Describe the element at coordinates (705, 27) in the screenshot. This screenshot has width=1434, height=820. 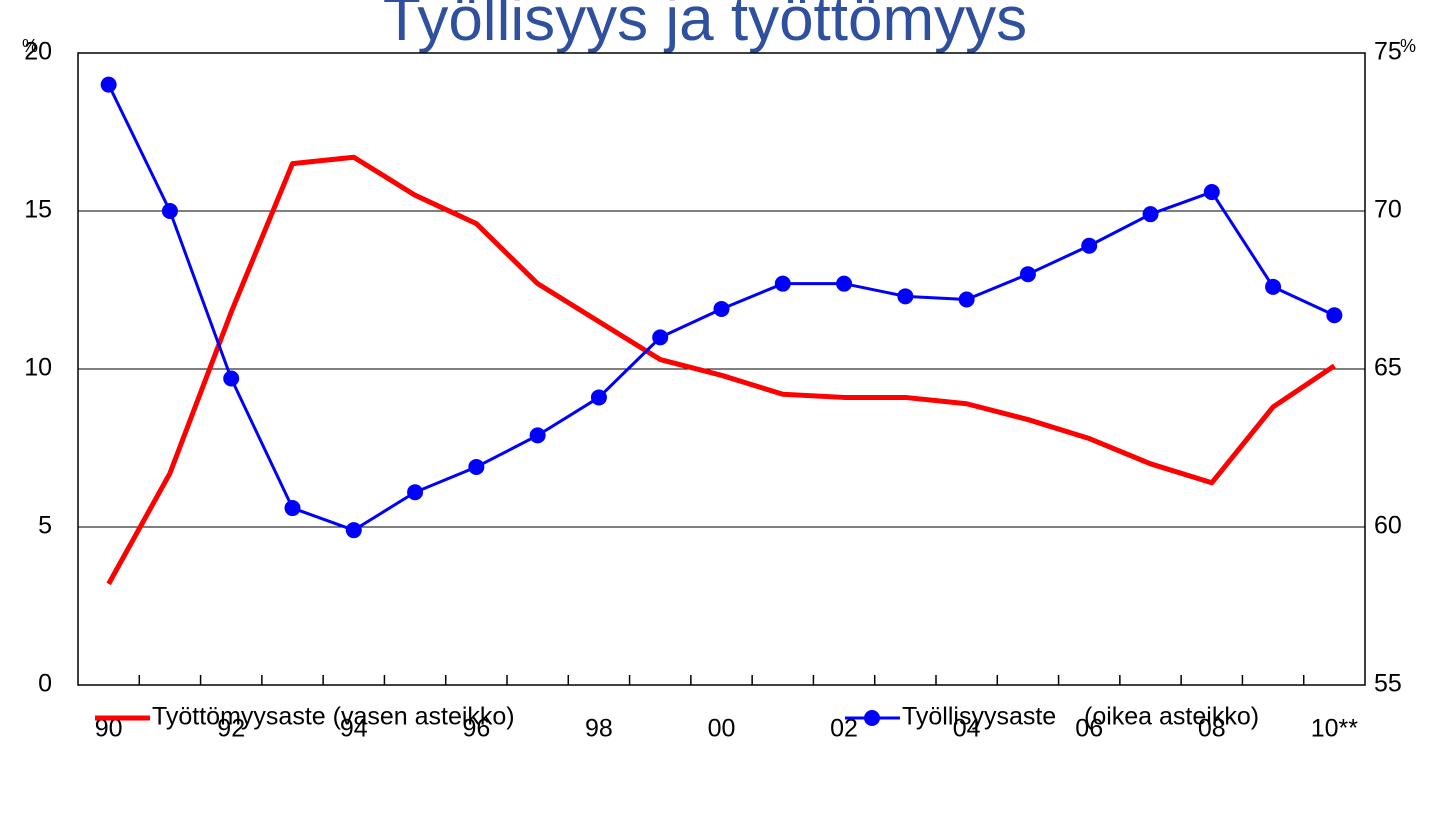
I see `chart-title: Työllisyys ja työttömyys` at that location.